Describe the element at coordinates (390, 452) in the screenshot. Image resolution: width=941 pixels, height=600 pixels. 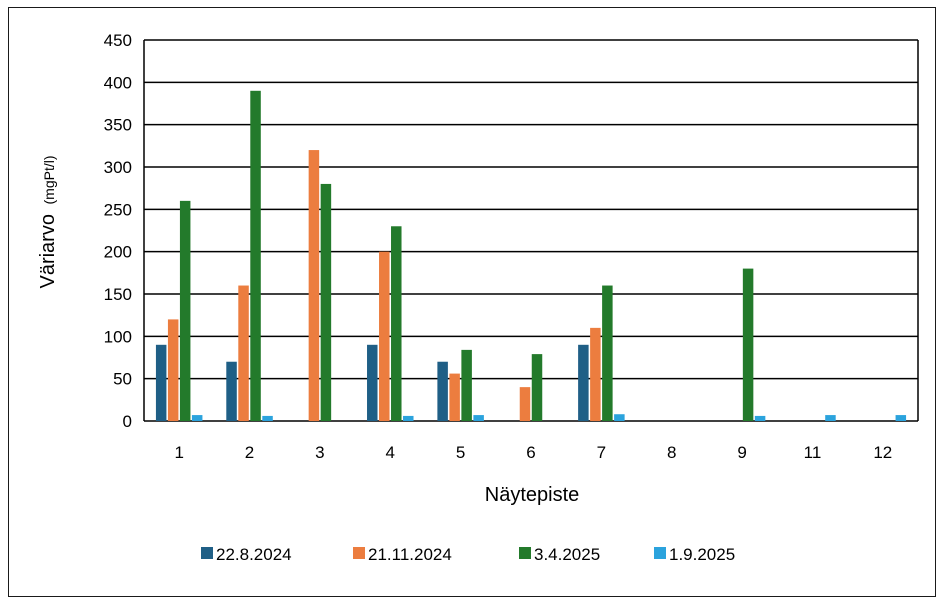
I see `x-tick-label-4: 4` at that location.